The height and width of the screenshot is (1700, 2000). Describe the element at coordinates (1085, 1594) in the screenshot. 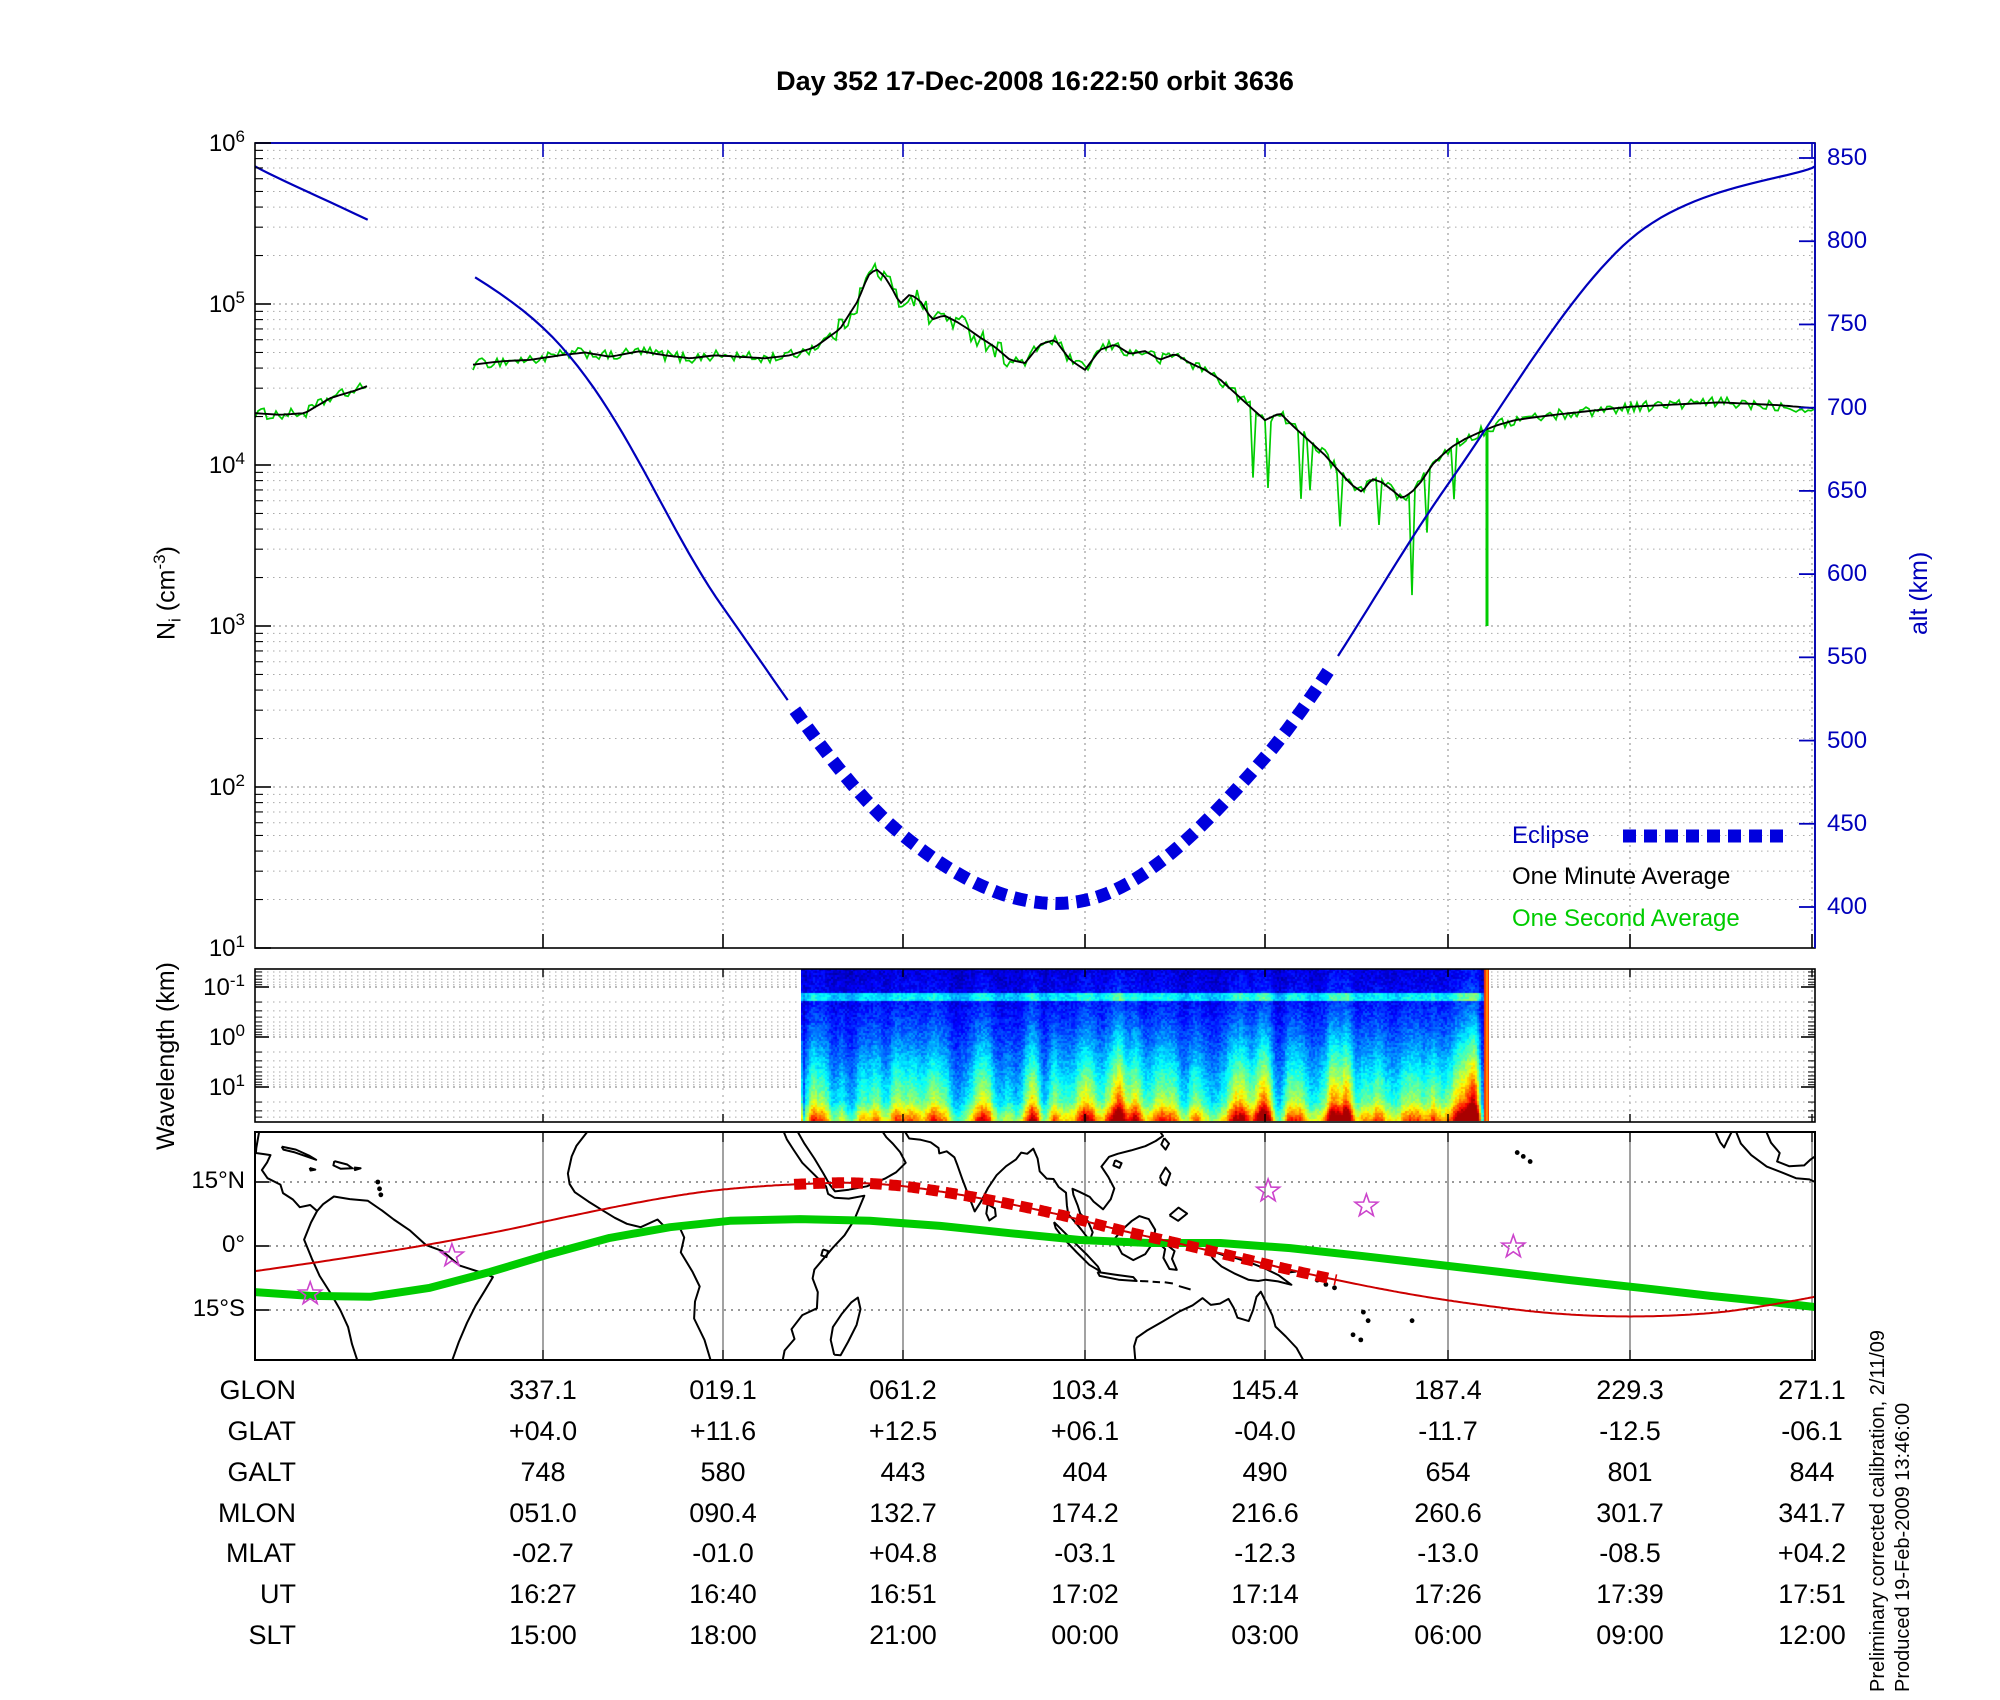

I see `table-cell: 17:02` at that location.